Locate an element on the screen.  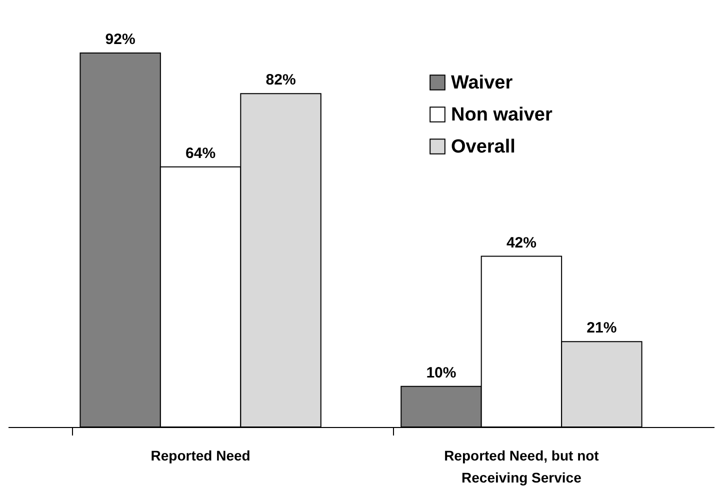
data-label: 92% is located at coordinates (120, 39).